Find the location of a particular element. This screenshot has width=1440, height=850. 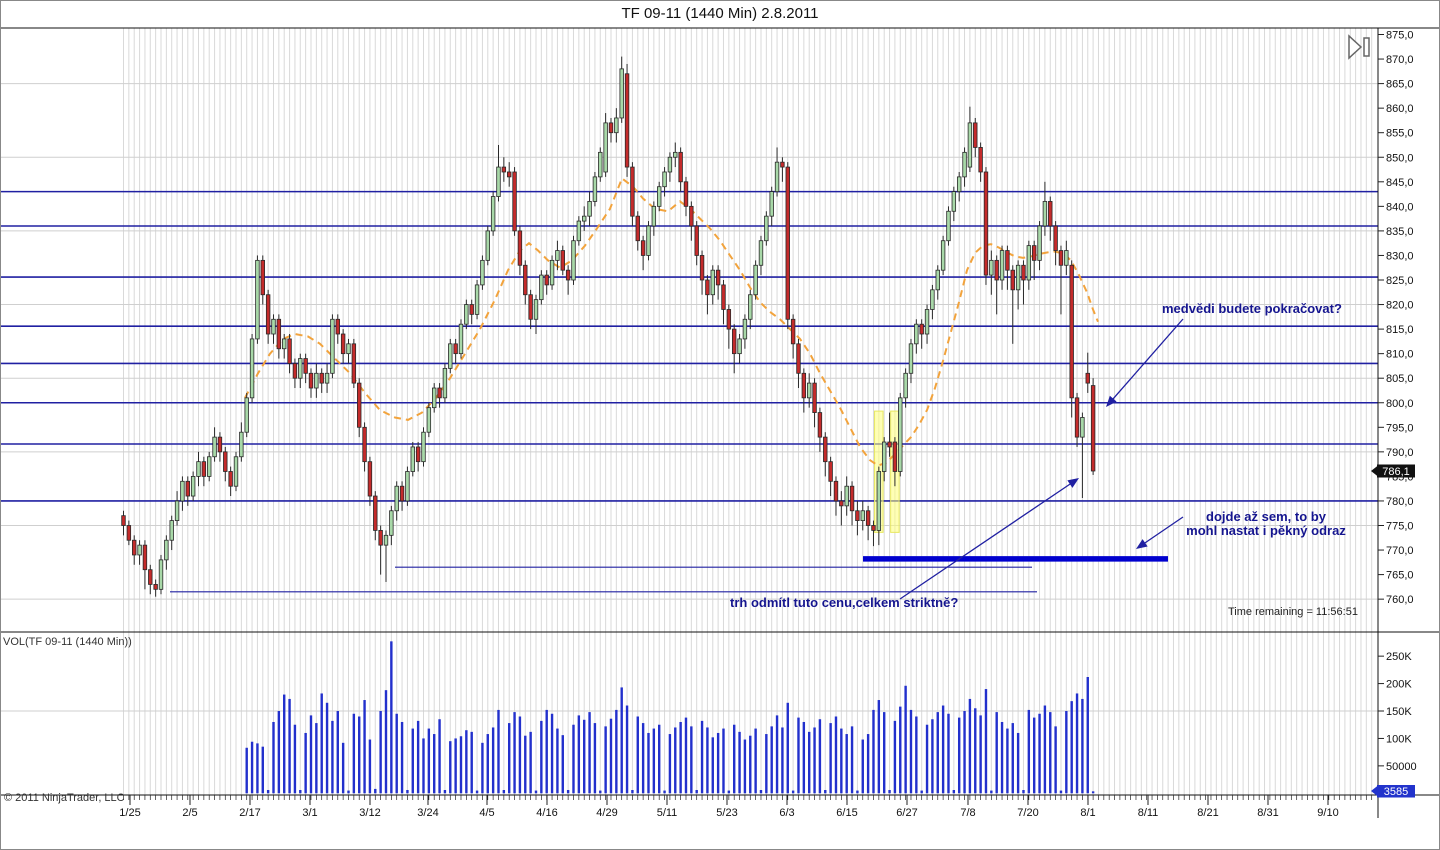

price-tick-label: 840,0 is located at coordinates (1400, 207).